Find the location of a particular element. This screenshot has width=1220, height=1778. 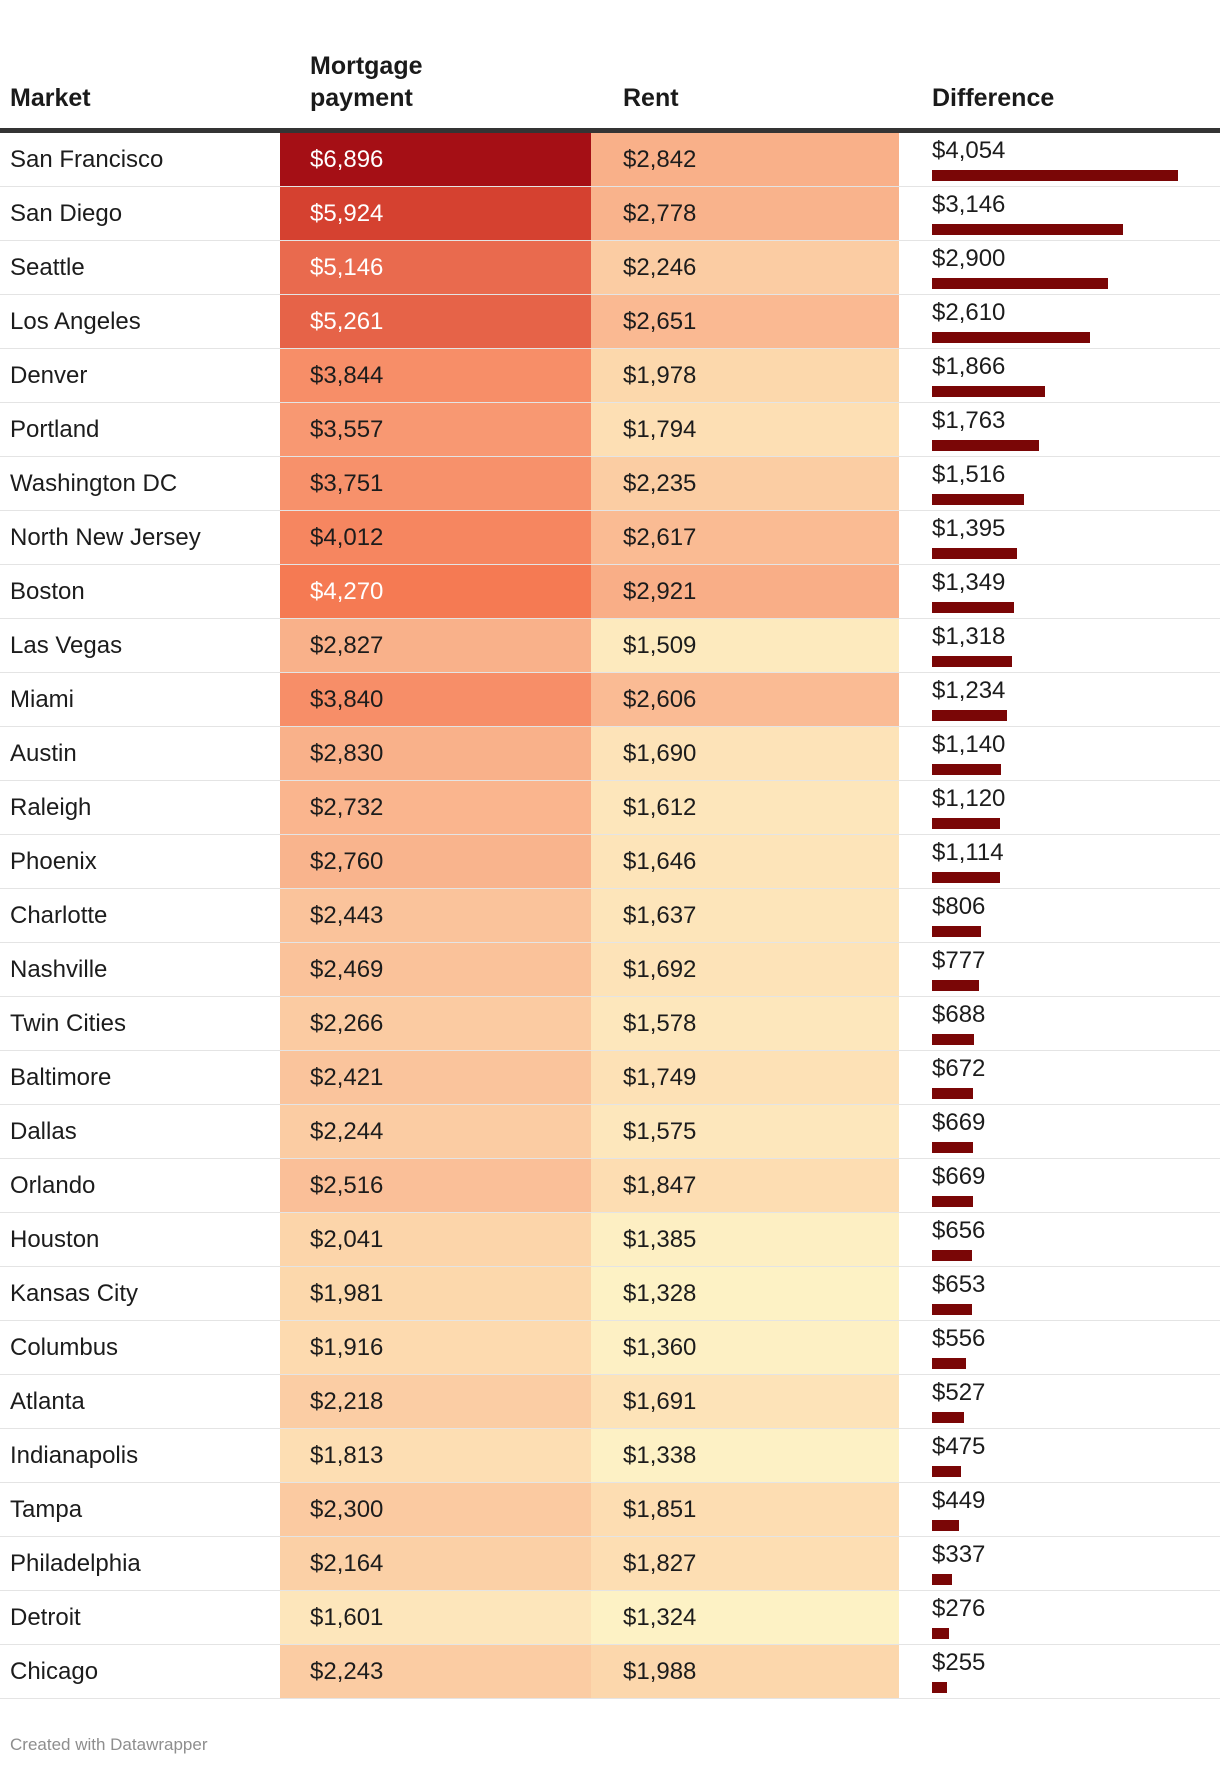

rent-cell: $2,778 is located at coordinates (745, 213).